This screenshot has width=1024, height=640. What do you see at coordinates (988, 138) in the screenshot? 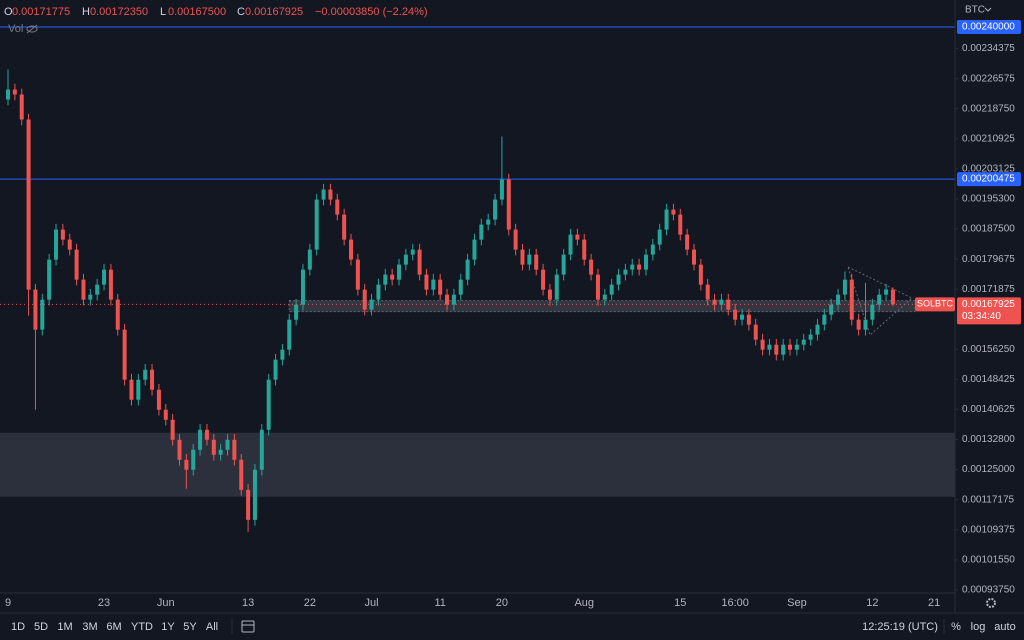
I see `y-tick-label: 0.00210925` at bounding box center [988, 138].